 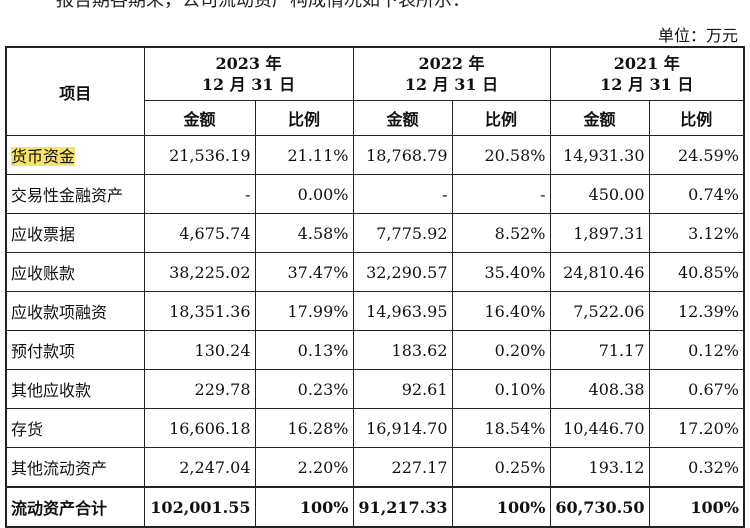 I want to click on amount-cell: 193.12, so click(x=599, y=467).